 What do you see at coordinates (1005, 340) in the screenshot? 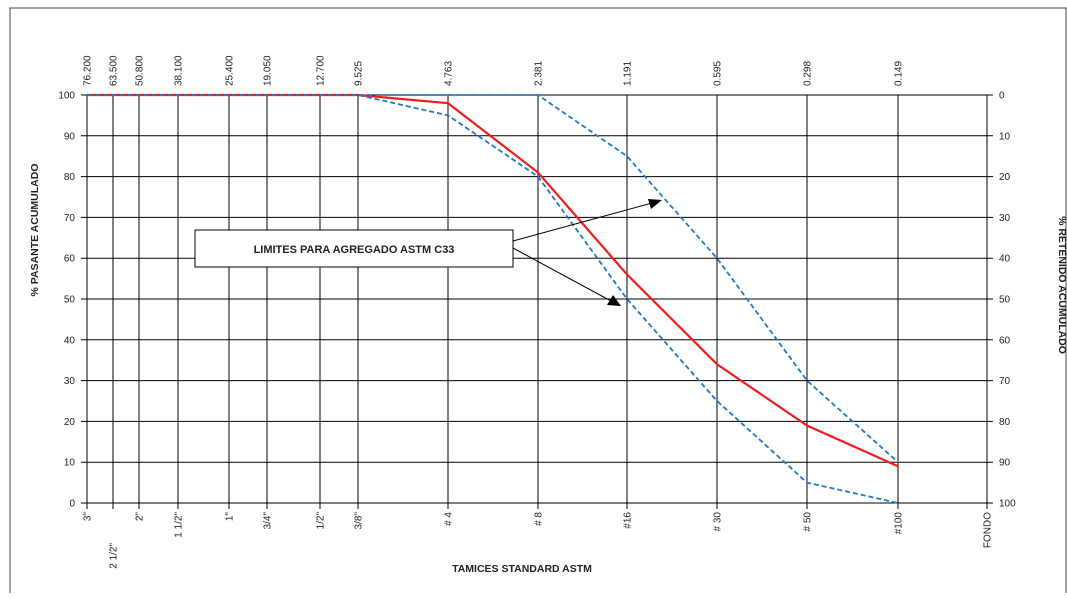
I see `y-tick-label-right: 60` at bounding box center [1005, 340].